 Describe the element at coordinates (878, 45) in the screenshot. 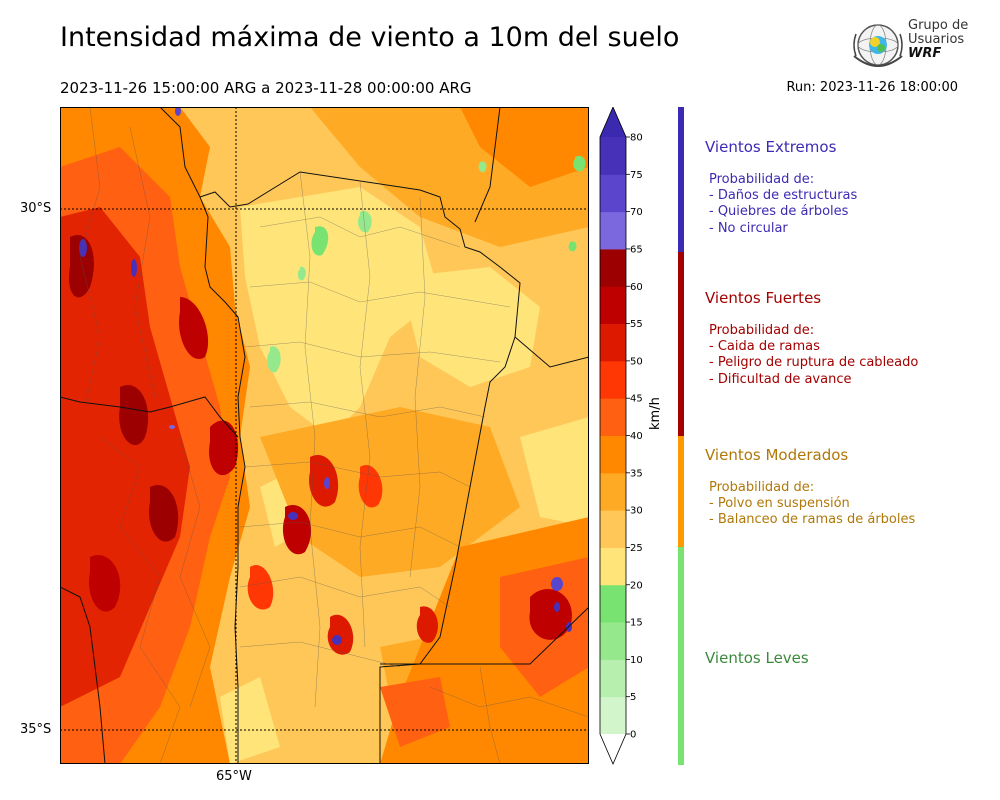

I see `globe-logo-icon` at that location.